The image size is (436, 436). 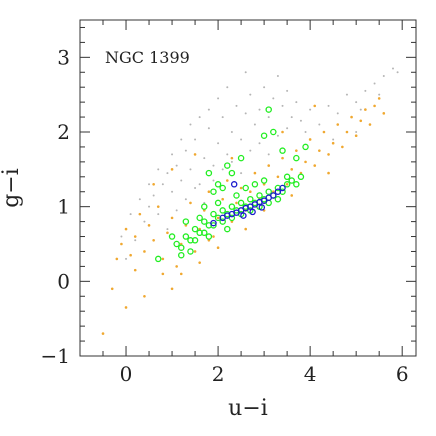 What do you see at coordinates (147, 57) in the screenshot?
I see `chart-annotation: NGC 1399` at bounding box center [147, 57].